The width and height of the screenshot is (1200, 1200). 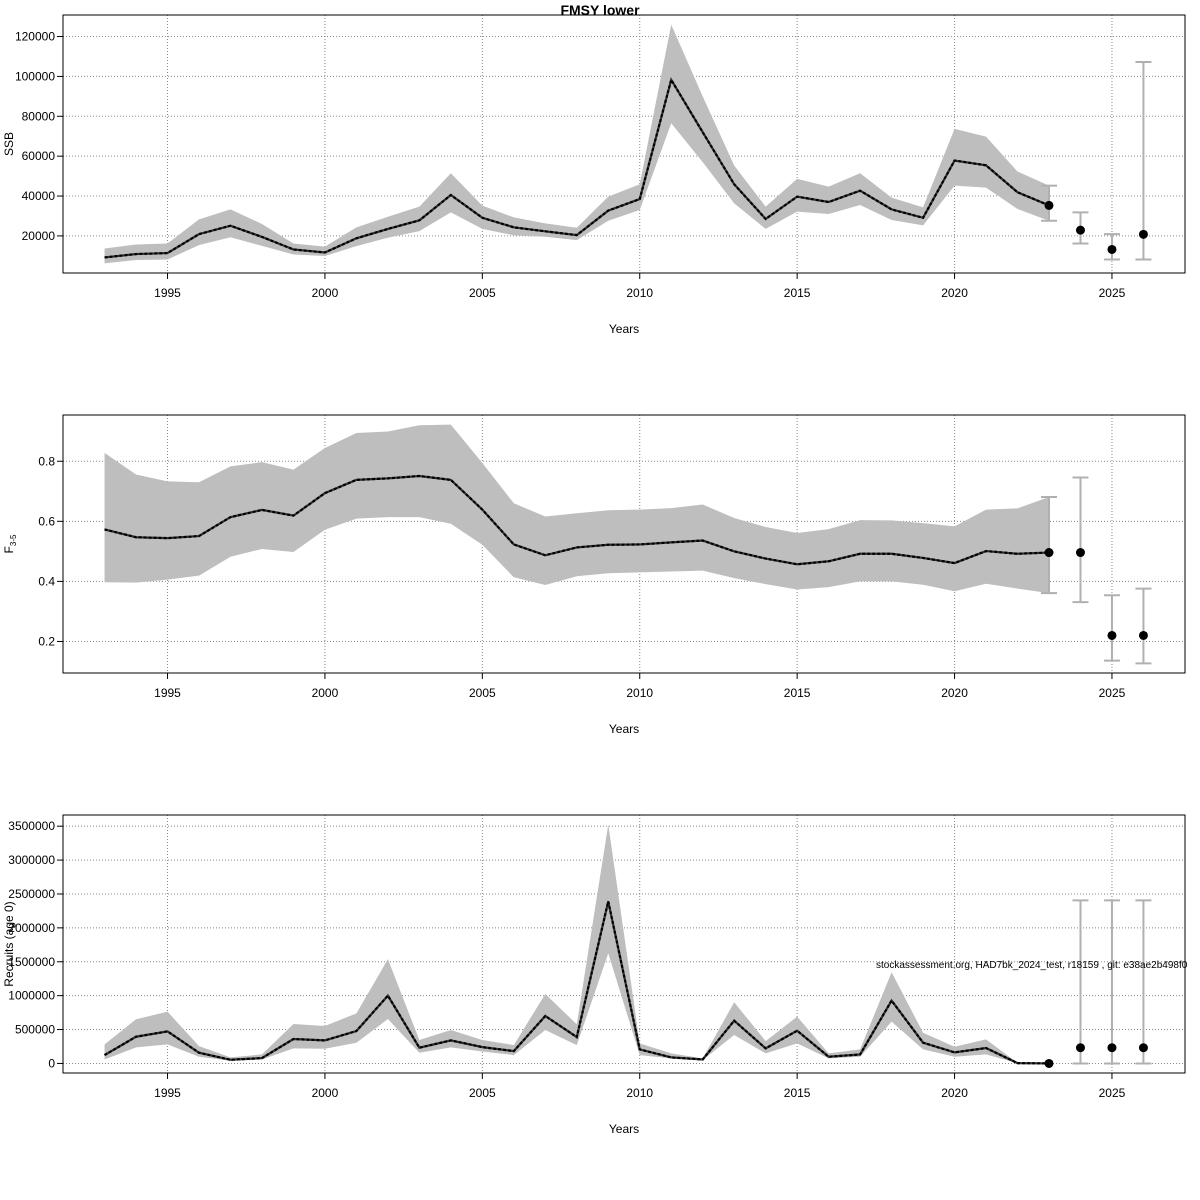 I want to click on y-axis-label: F3-5, so click(x=10, y=543).